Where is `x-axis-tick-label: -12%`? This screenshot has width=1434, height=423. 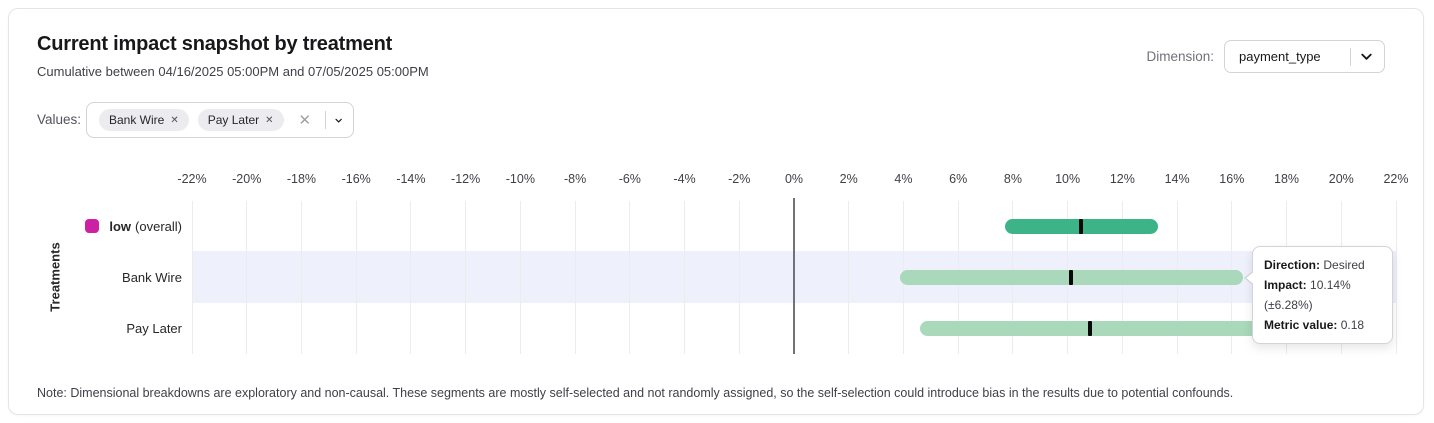 x-axis-tick-label: -12% is located at coordinates (466, 179).